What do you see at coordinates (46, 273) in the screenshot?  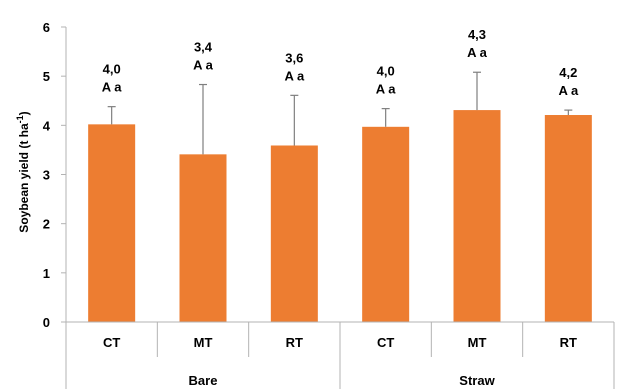 I see `y-tick-label: 1` at bounding box center [46, 273].